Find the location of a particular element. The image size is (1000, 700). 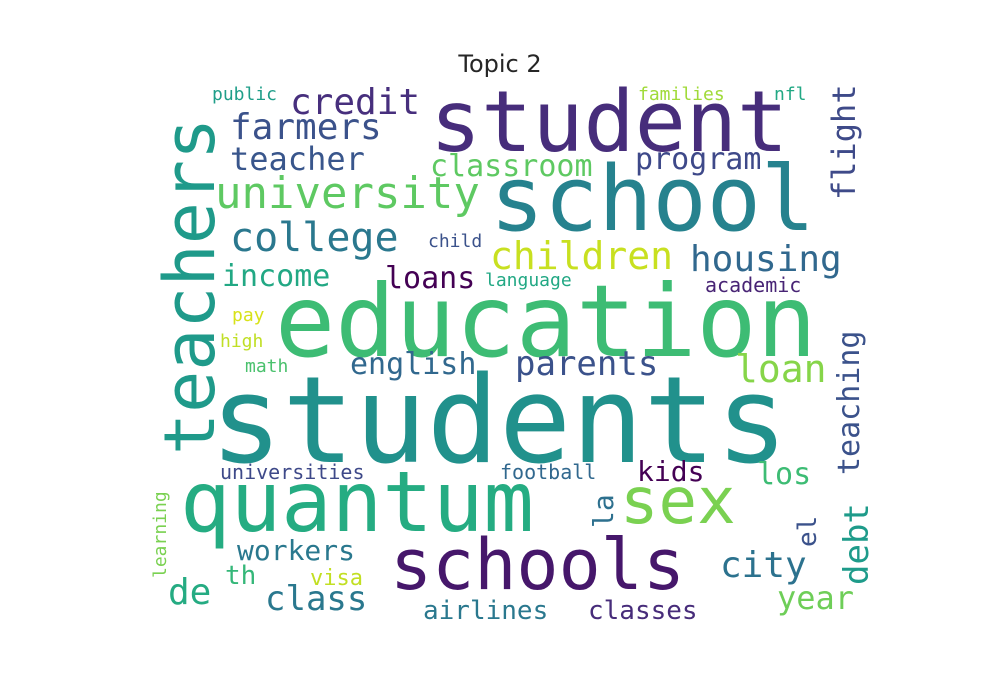

word-teaching: teaching is located at coordinates (849, 403).